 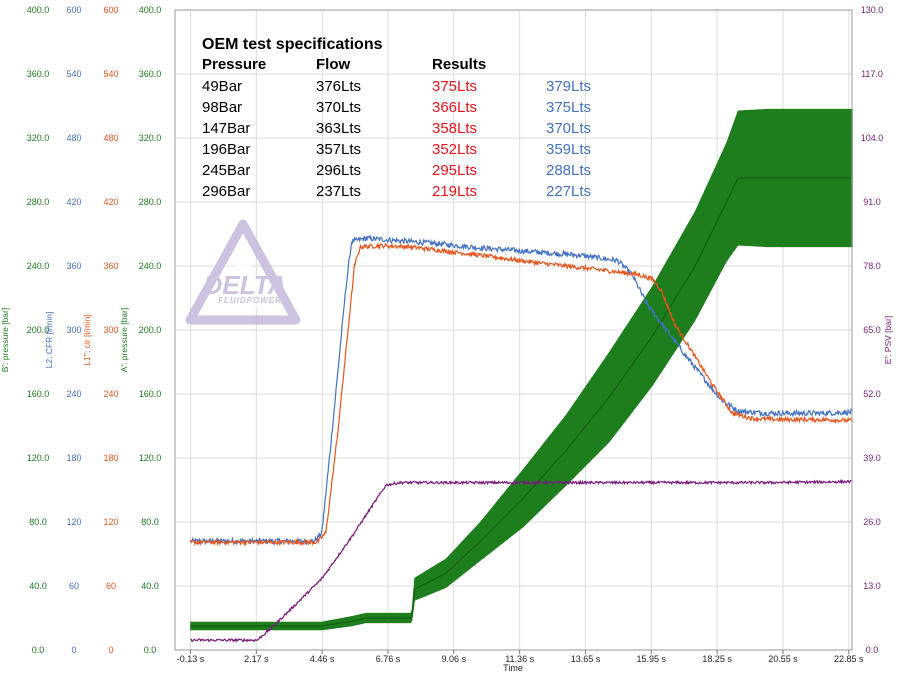 I want to click on spec-pressure: 147Bar, so click(x=226, y=128).